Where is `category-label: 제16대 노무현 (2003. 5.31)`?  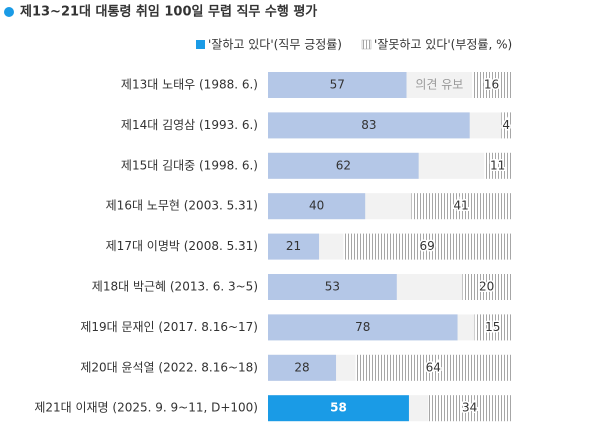
category-label: 제16대 노무현 (2003. 5.31) is located at coordinates (182, 206).